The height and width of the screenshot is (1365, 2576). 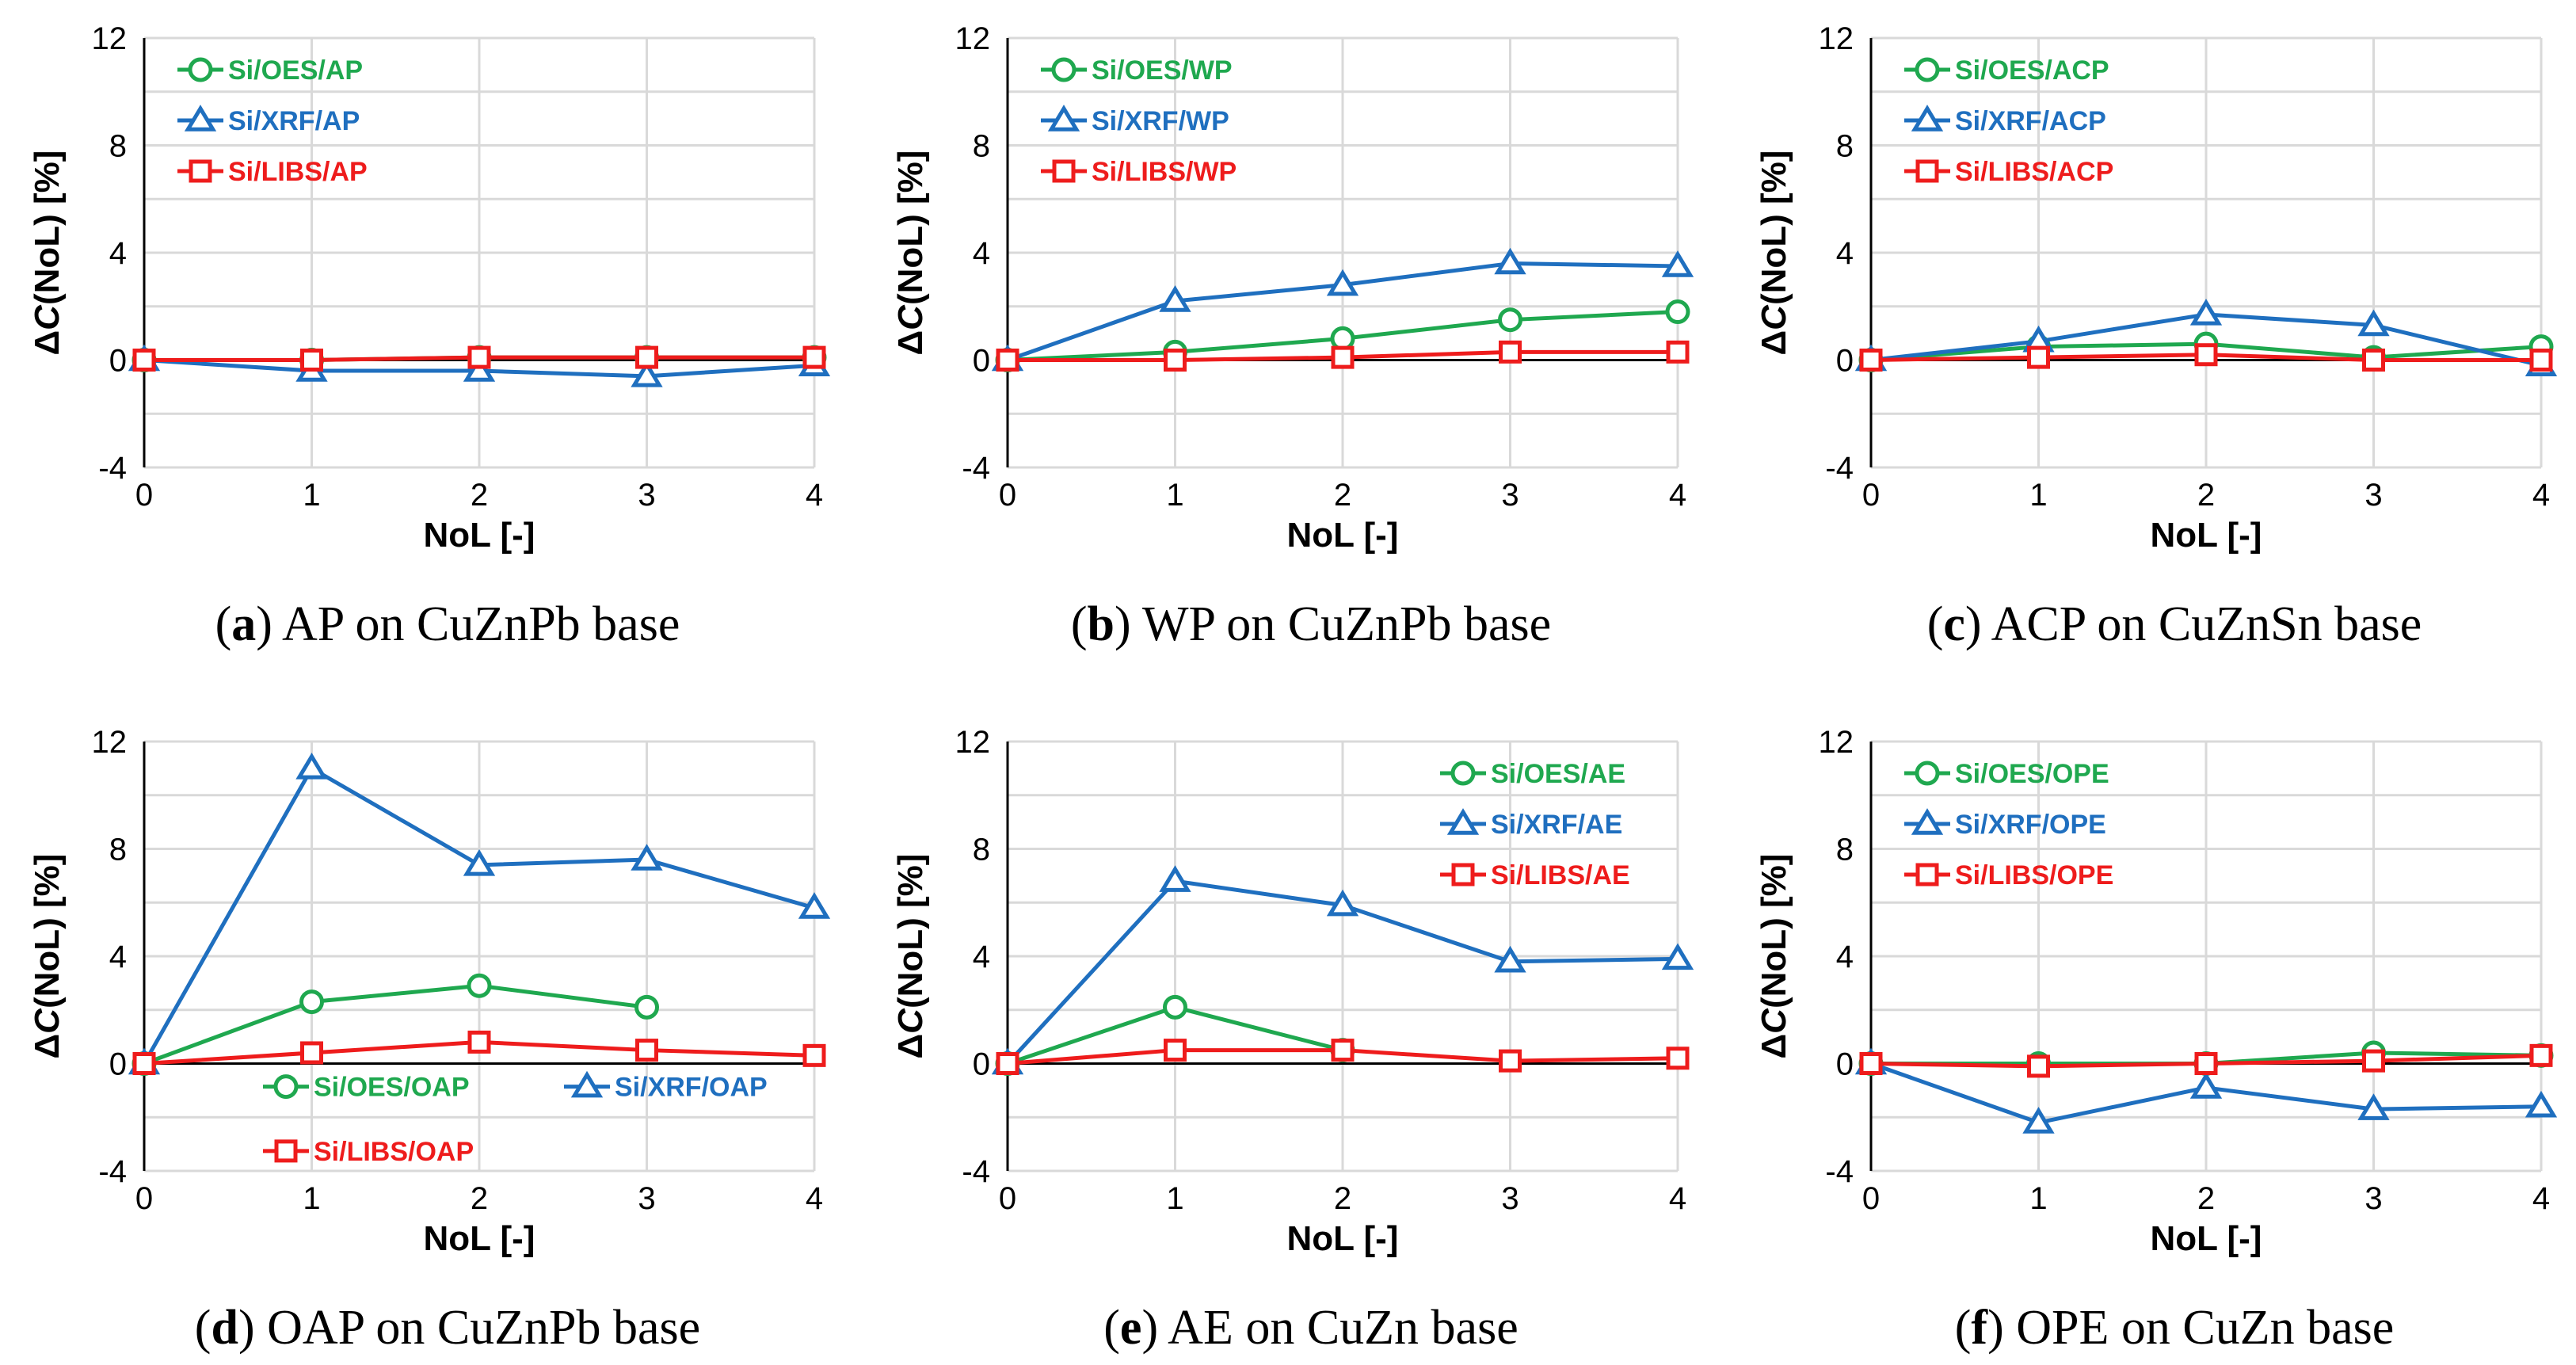 I want to click on legend-label: Si/XRF/OAP, so click(x=691, y=1088).